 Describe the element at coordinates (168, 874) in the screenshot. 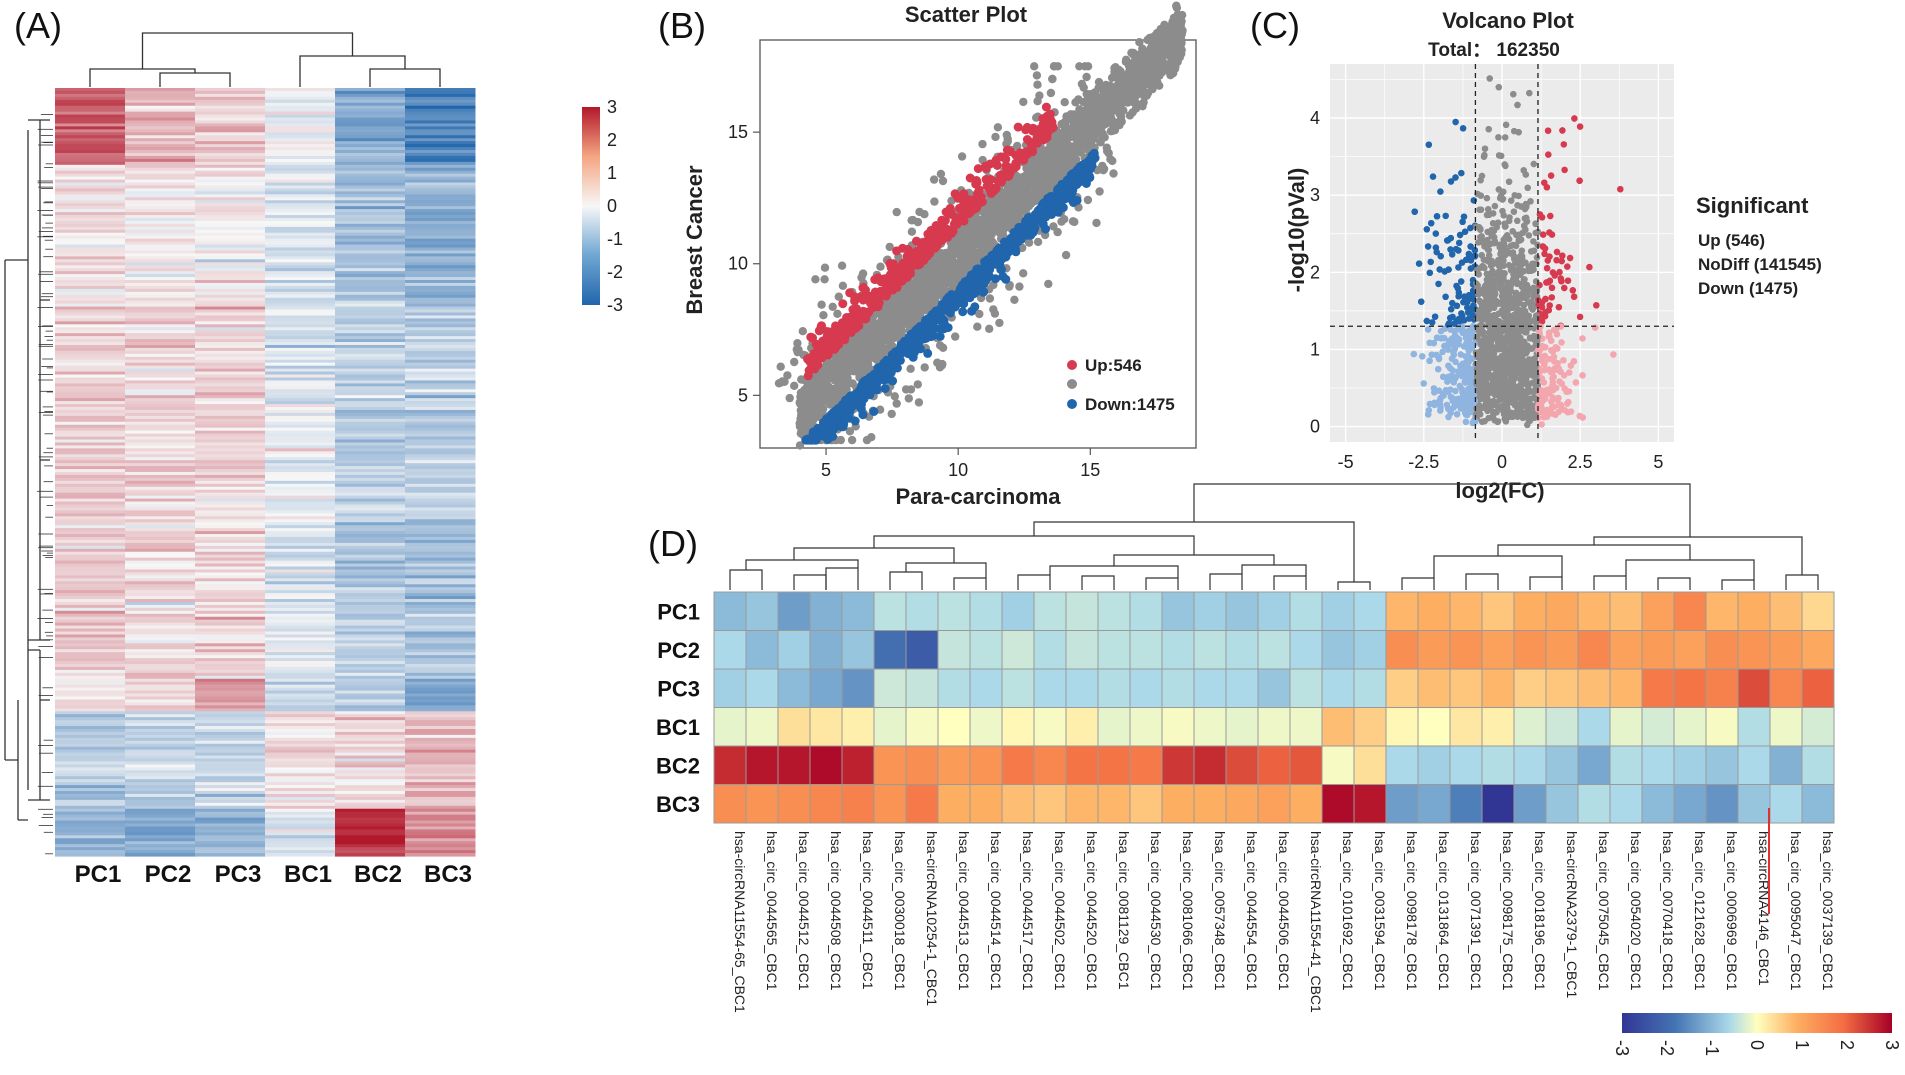

I see `heatmap-a-column-label: PC2` at that location.